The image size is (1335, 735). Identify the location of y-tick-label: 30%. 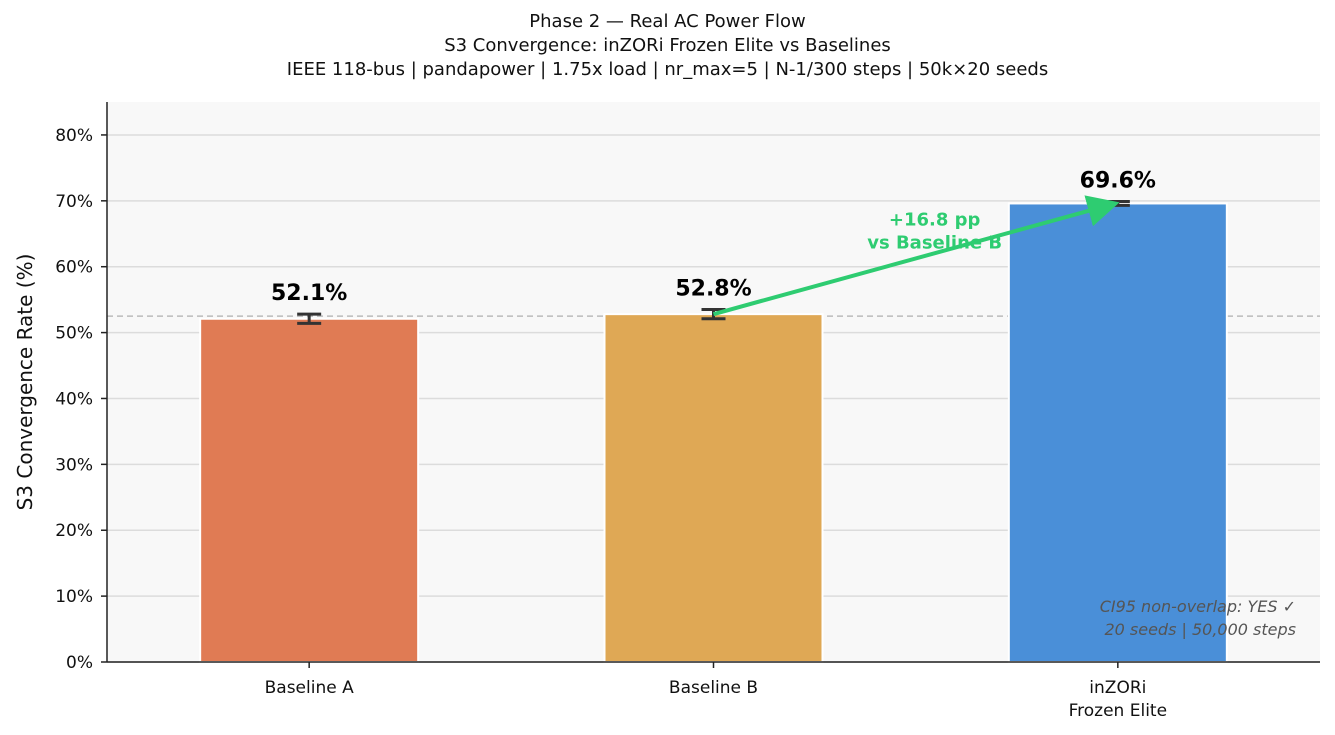
(74, 465).